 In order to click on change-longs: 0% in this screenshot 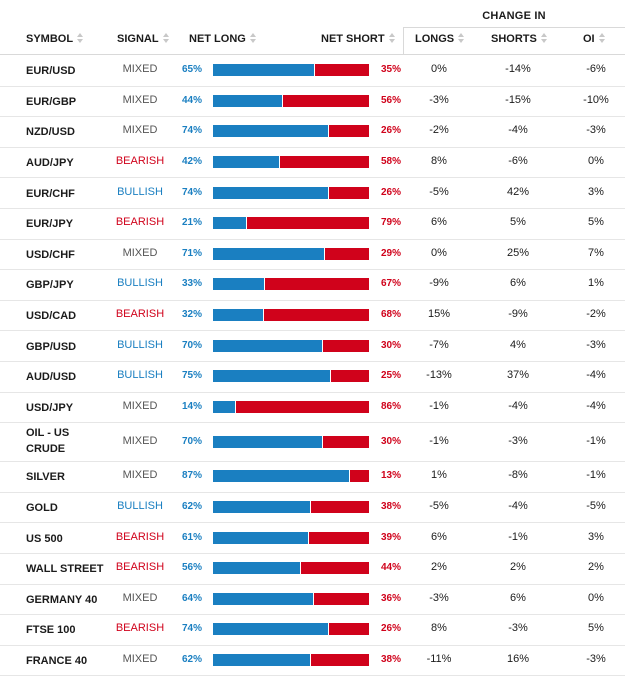, I will do `click(439, 69)`.